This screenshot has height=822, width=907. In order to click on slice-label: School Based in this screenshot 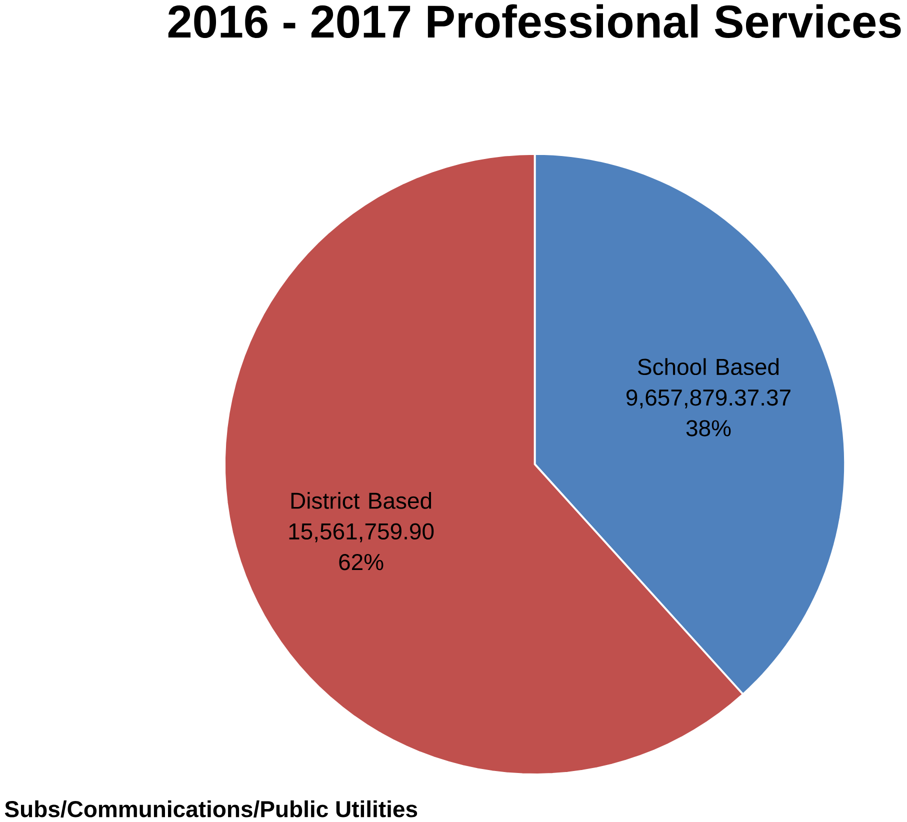, I will do `click(708, 367)`.